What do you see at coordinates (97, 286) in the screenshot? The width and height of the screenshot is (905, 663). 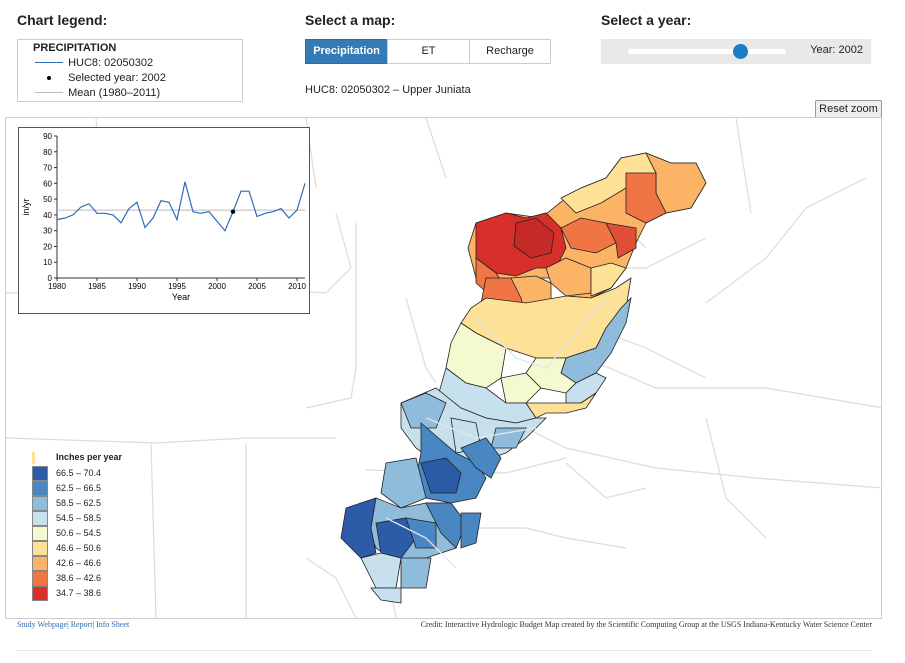 I see `x-tick-label: 1985` at bounding box center [97, 286].